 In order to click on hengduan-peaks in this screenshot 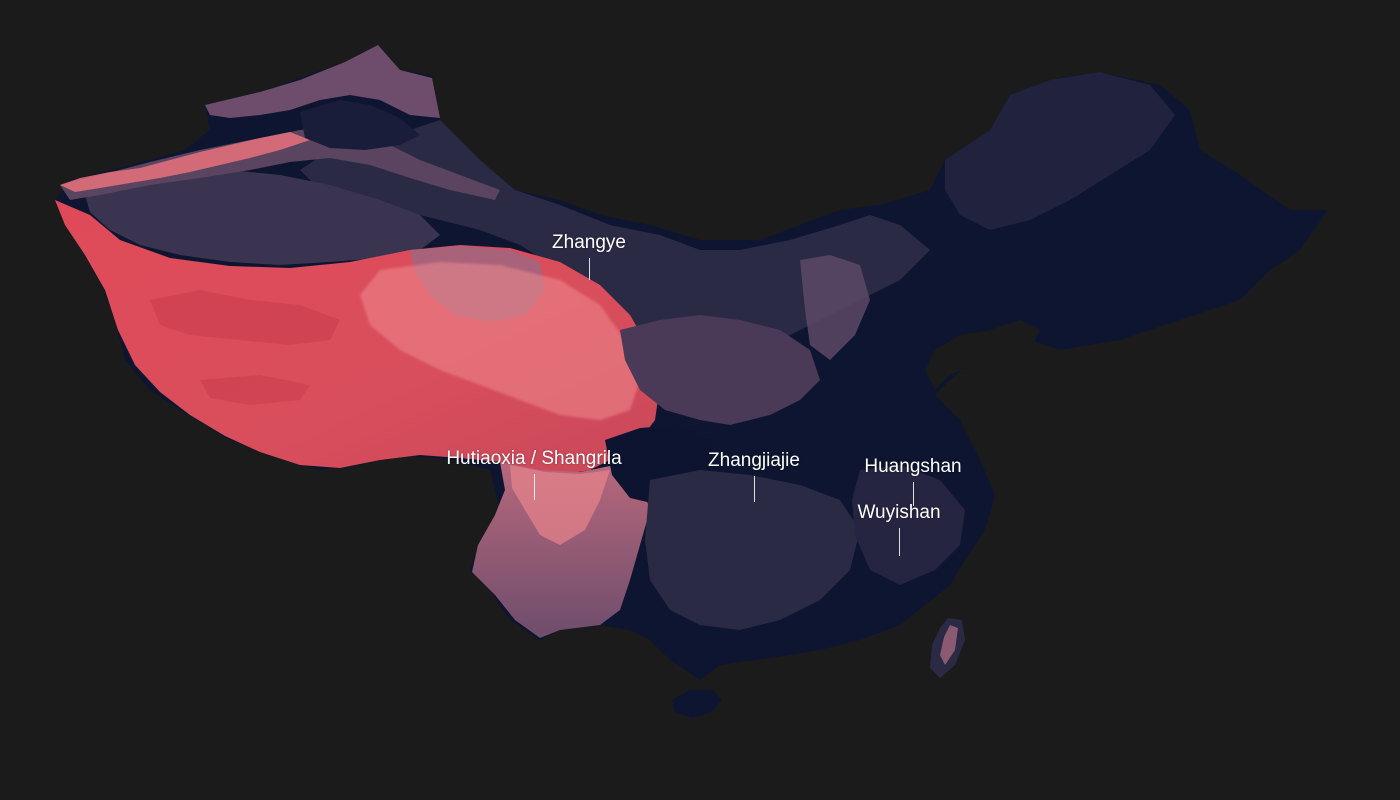, I will do `click(560, 505)`.